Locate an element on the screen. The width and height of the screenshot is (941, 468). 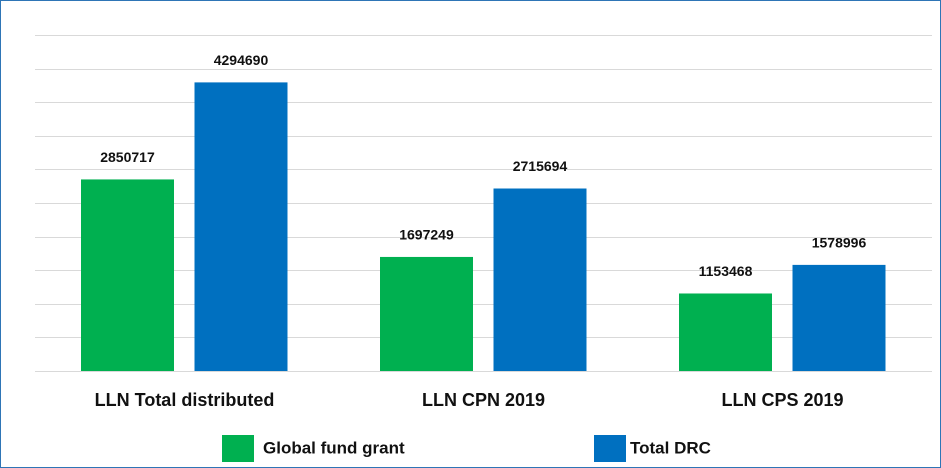
x-tick-label: LLN CPN 2019 is located at coordinates (483, 400).